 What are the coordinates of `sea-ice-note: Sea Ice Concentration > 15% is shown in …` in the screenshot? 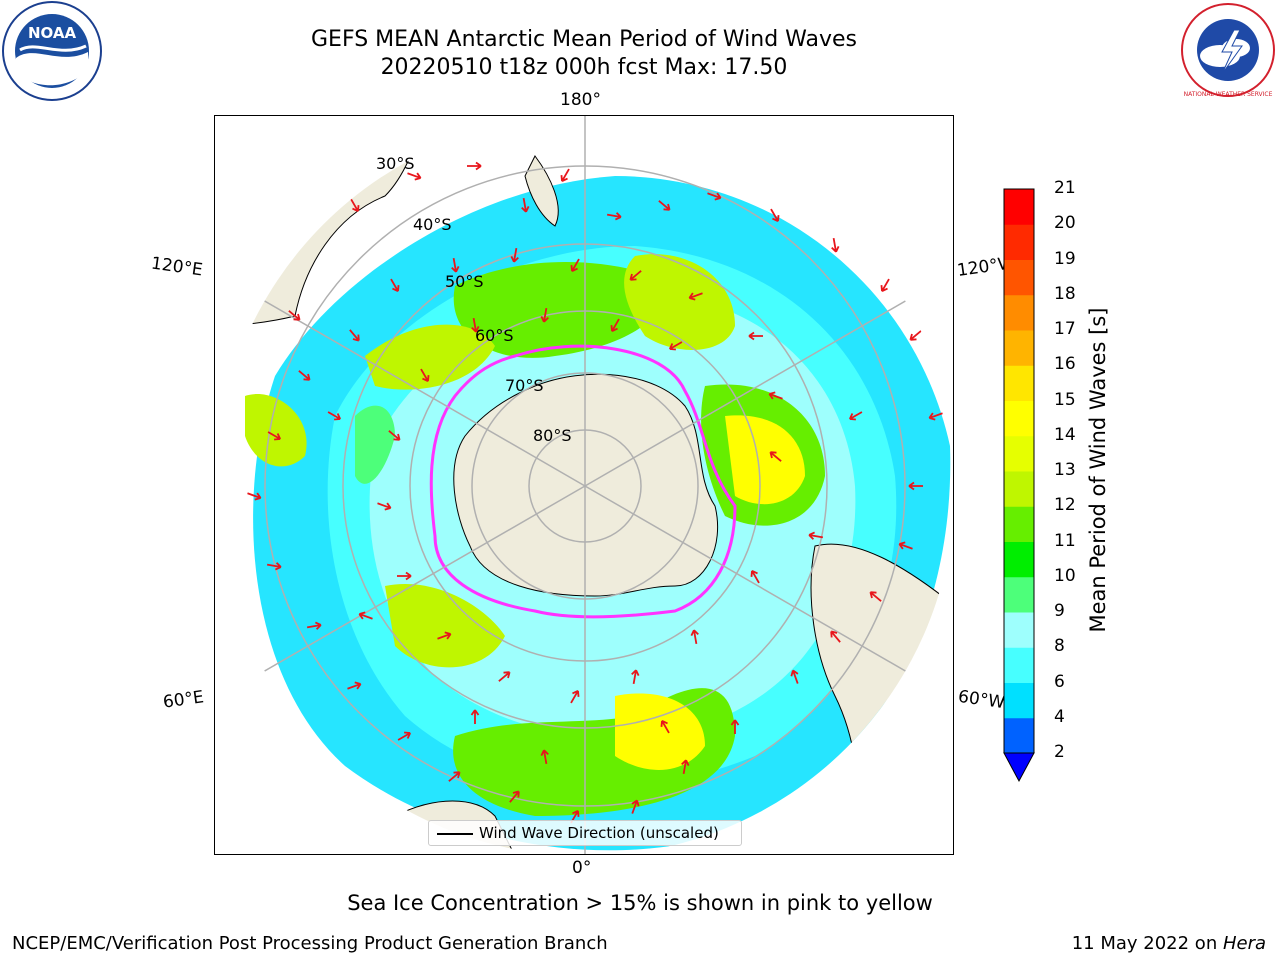 It's located at (640, 903).